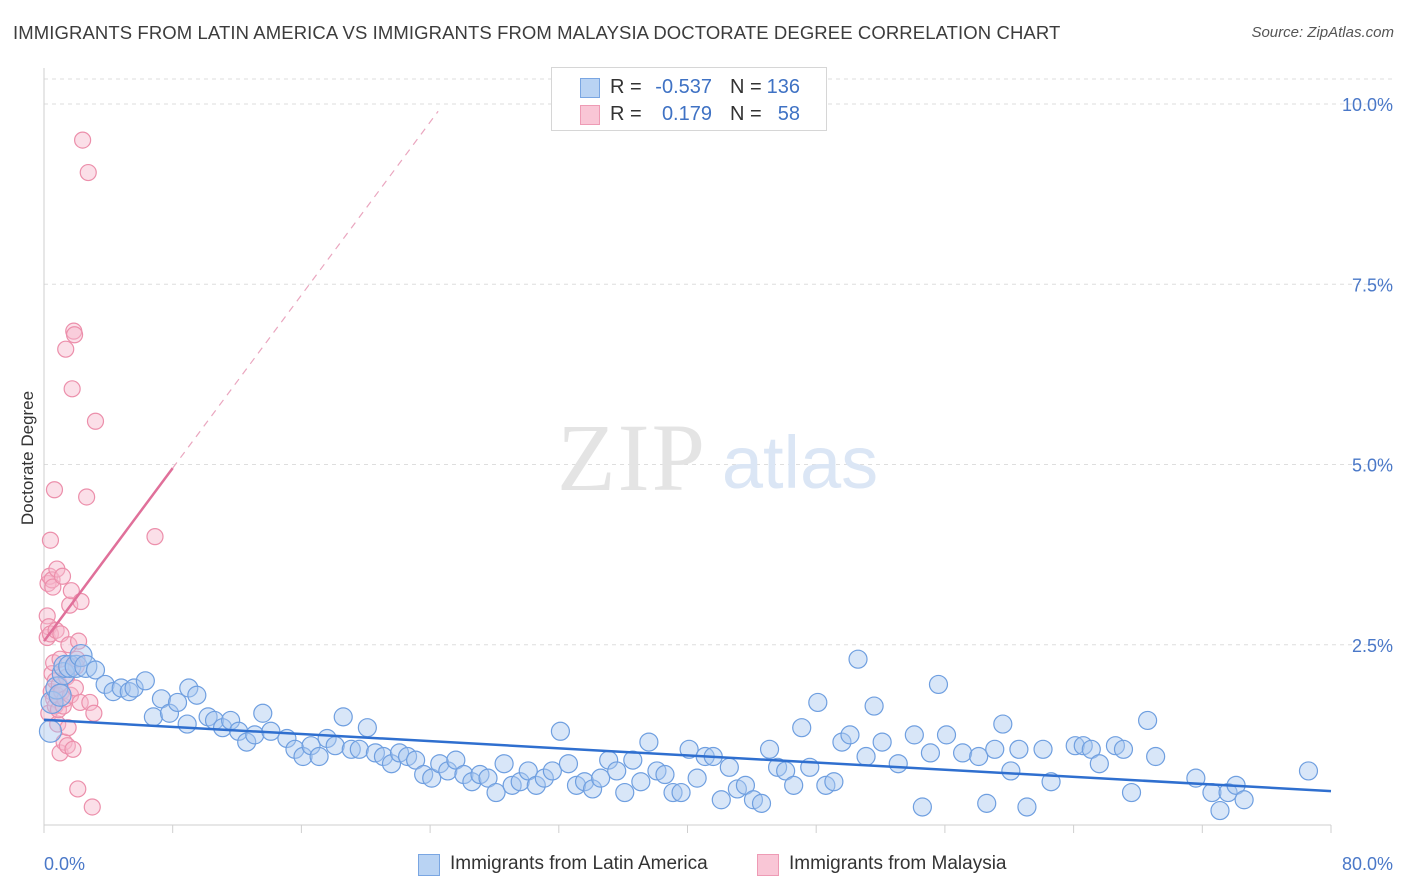 The image size is (1406, 892). What do you see at coordinates (108, 554) in the screenshot?
I see `malaysia-trend-line` at bounding box center [108, 554].